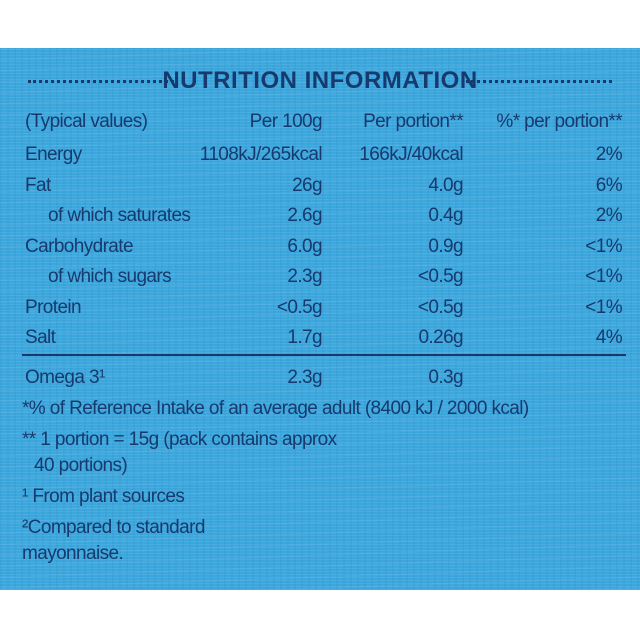 The image size is (640, 640). Describe the element at coordinates (445, 377) in the screenshot. I see `omega-row-value: 0.3g` at that location.